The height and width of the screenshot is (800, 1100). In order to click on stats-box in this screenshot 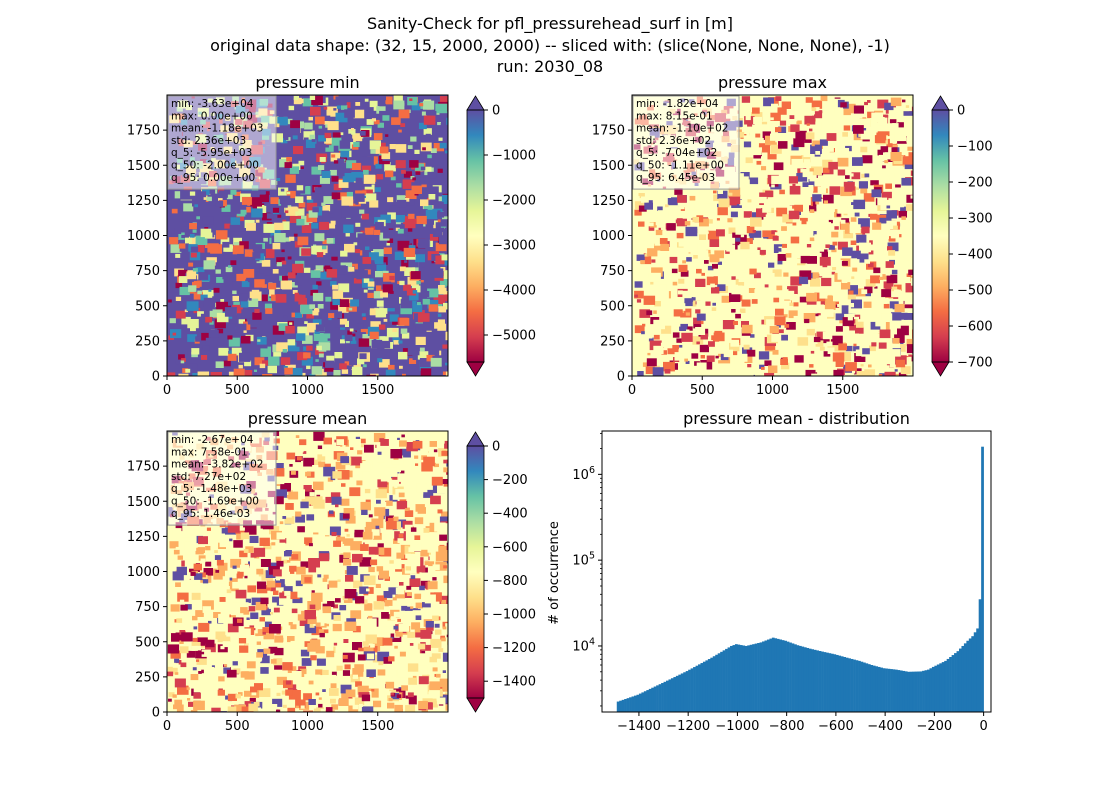, I will do `click(686, 142)`.